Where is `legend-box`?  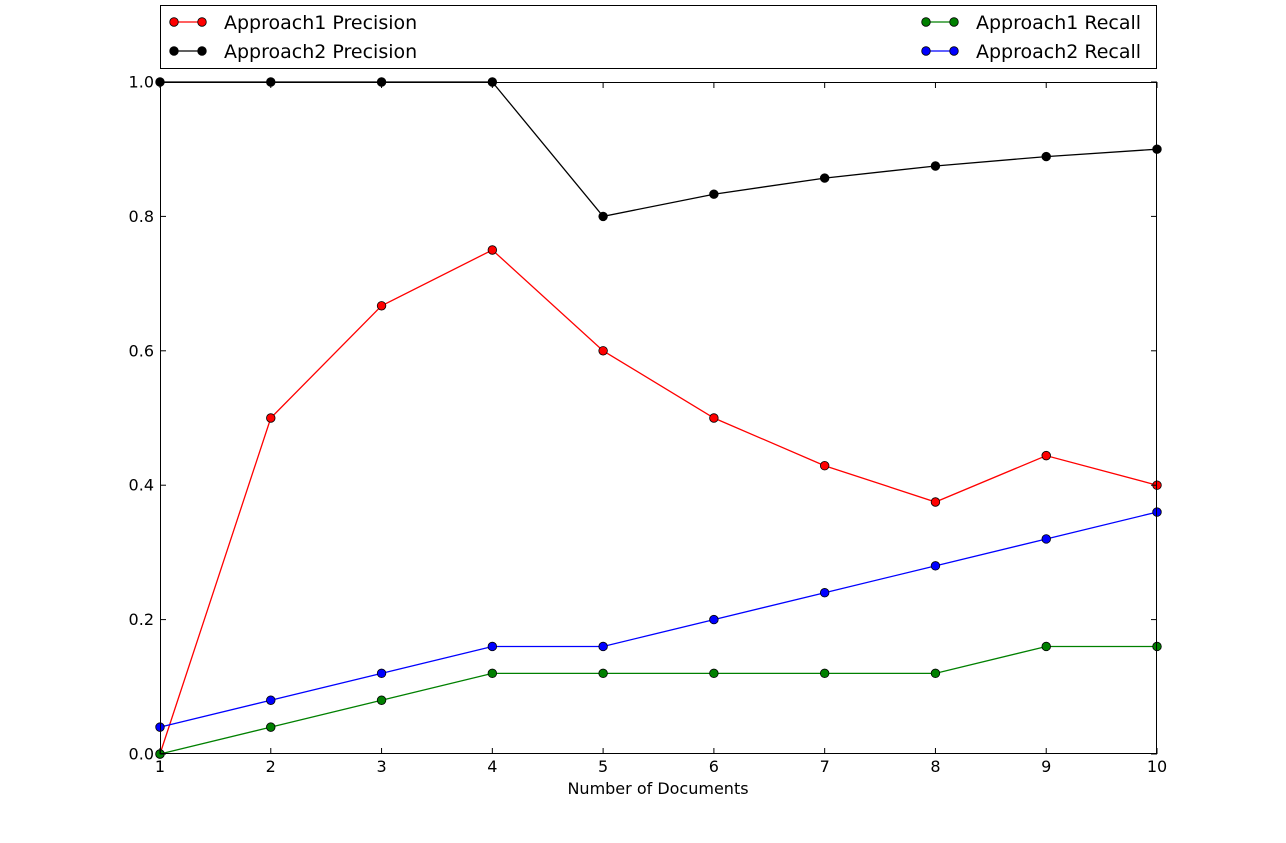
legend-box is located at coordinates (658, 37).